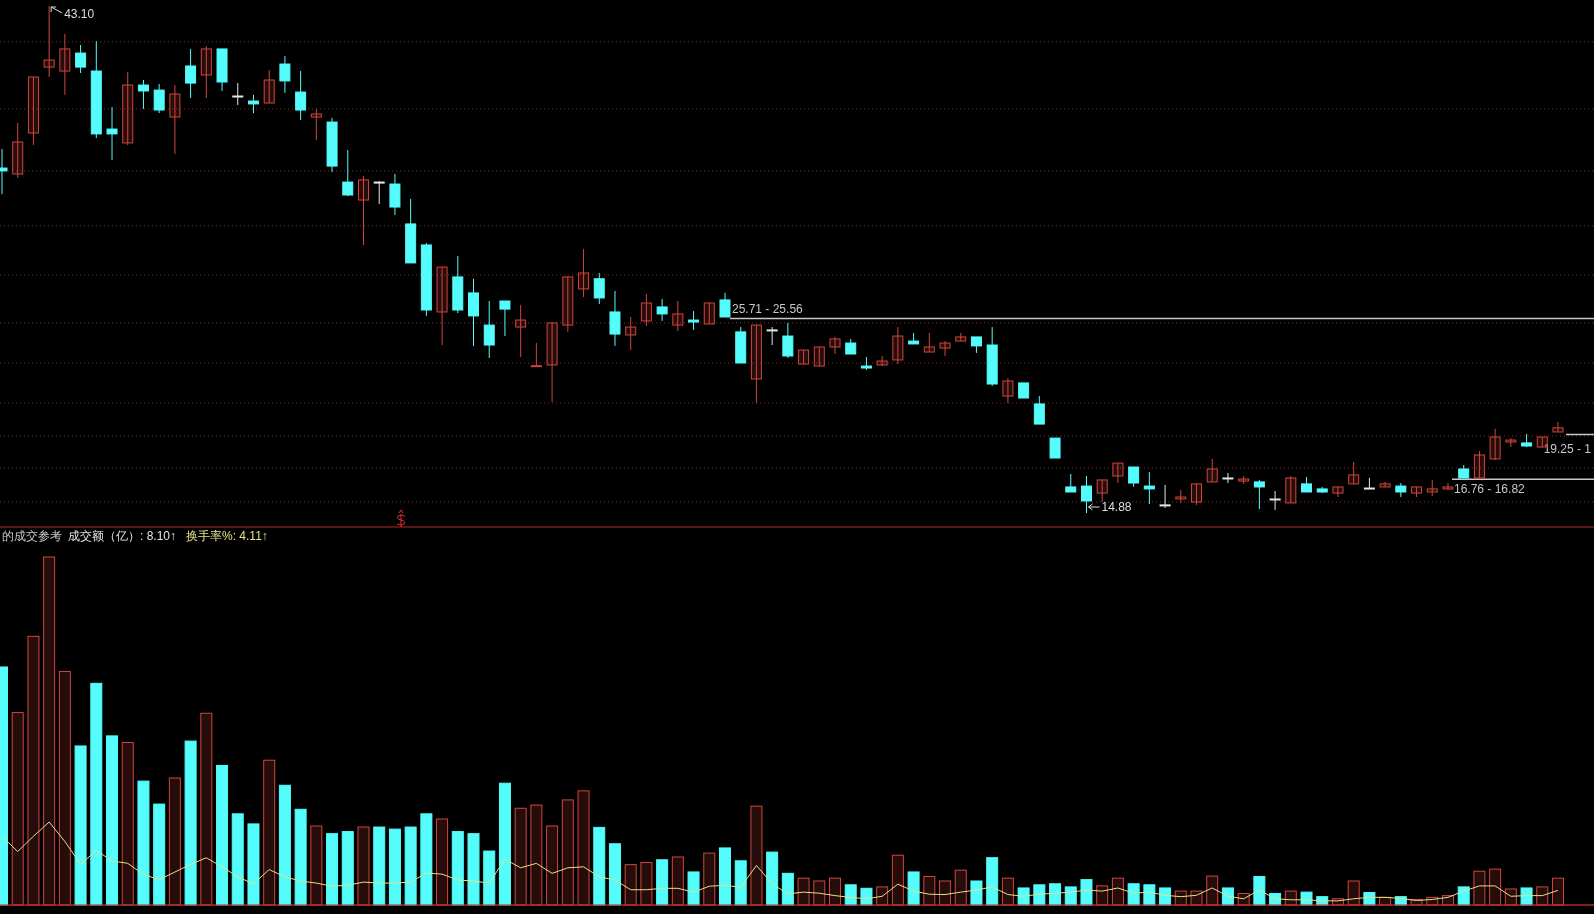 This screenshot has height=914, width=1594. Describe the element at coordinates (32, 536) in the screenshot. I see `chart-title: 的成交参考` at that location.